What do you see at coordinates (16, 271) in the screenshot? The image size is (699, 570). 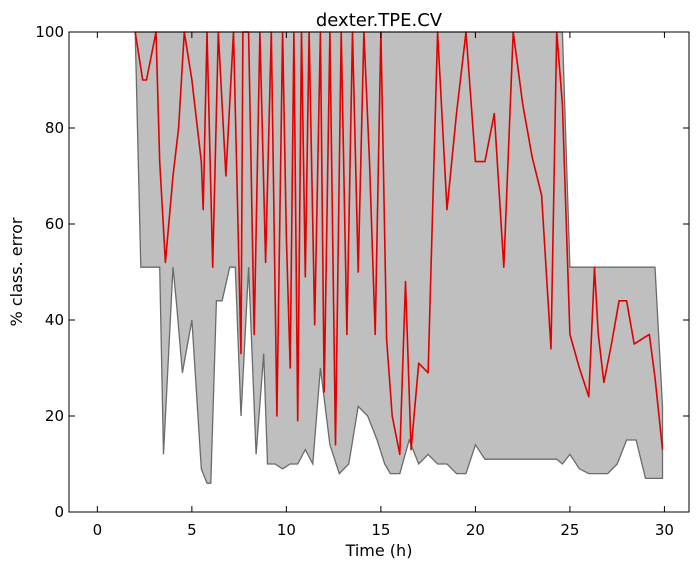 I see `y-axis-label: % class. error` at bounding box center [16, 271].